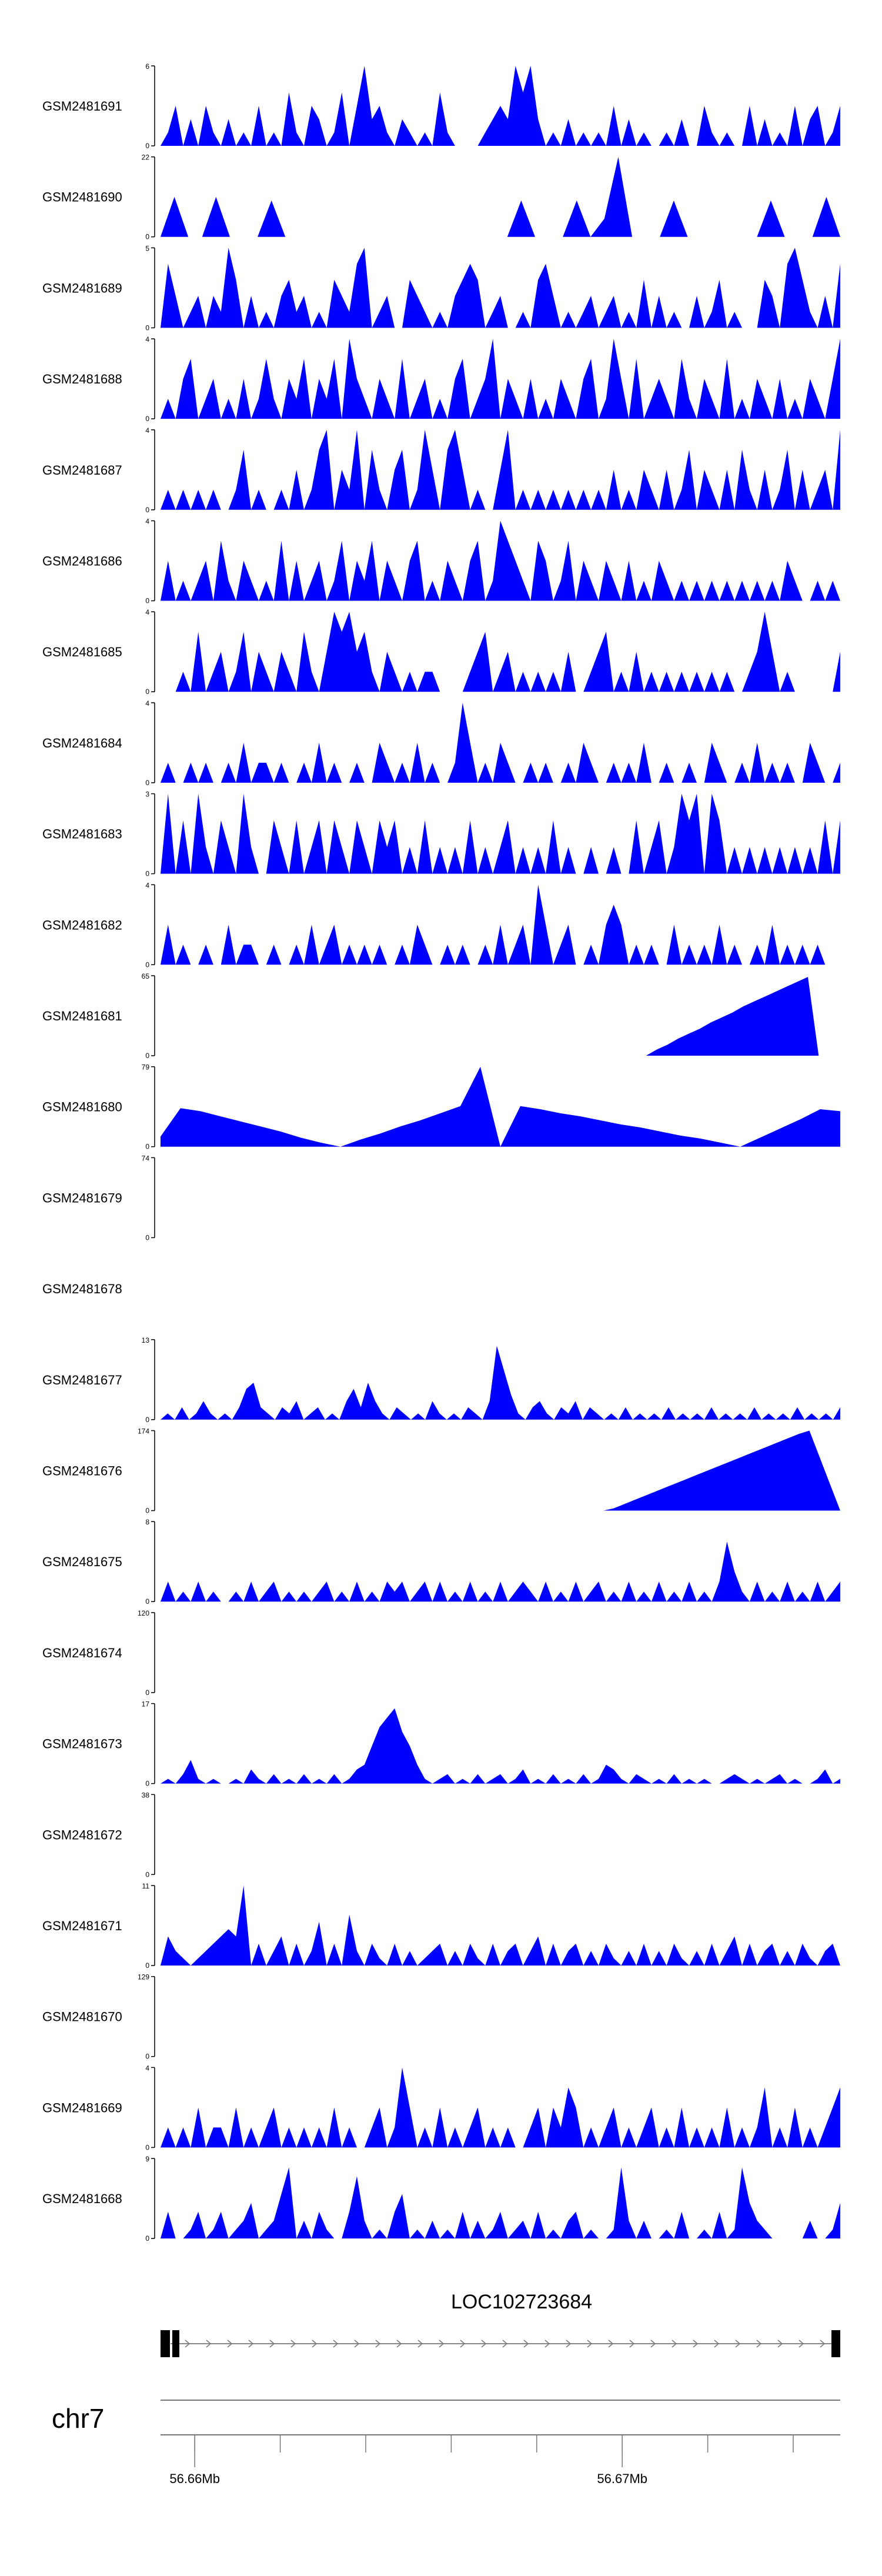 The image size is (882, 2576). I want to click on track-GSM2481672: GSM2481672 38 0, so click(98, 1834).